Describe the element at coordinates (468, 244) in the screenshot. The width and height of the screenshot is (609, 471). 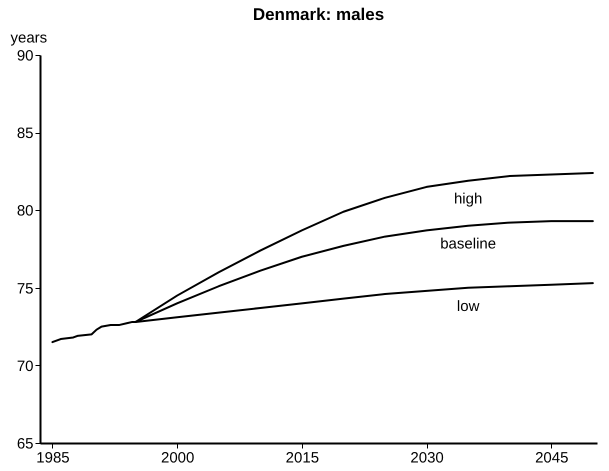
I see `series-label: baseline` at that location.